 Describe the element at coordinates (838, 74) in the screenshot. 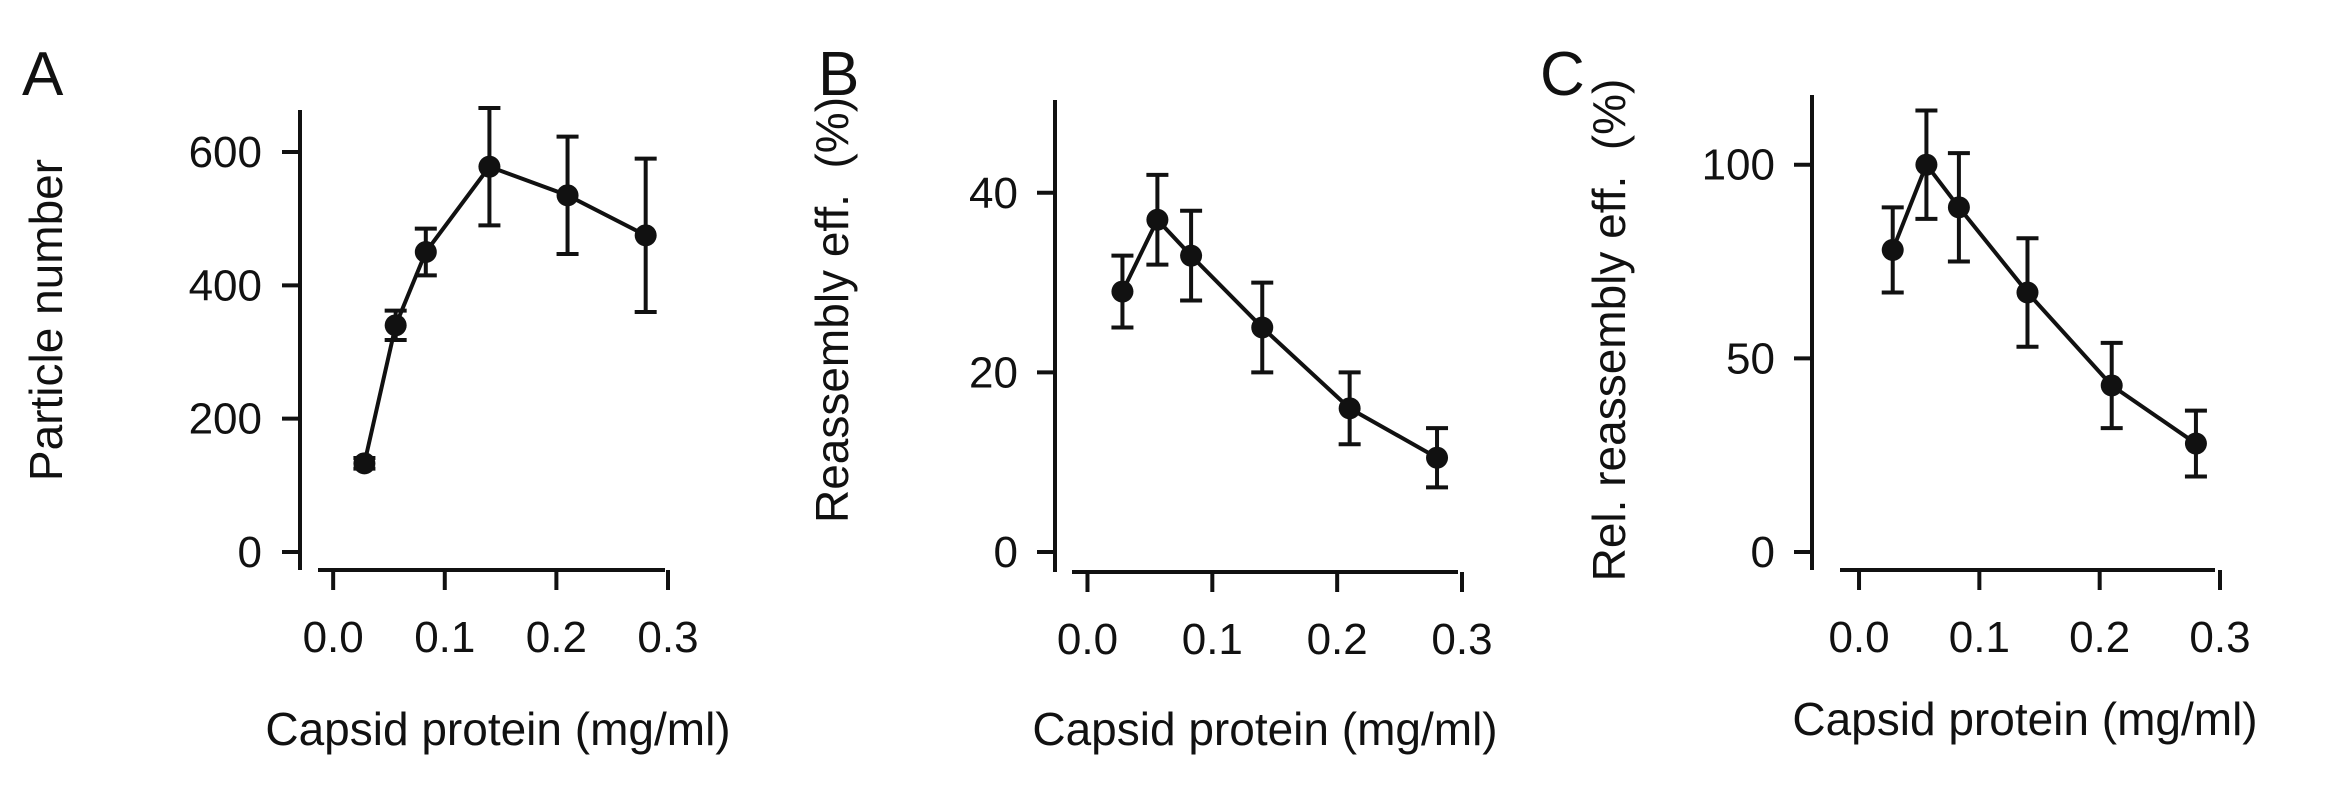

I see `panel-letter: B` at that location.